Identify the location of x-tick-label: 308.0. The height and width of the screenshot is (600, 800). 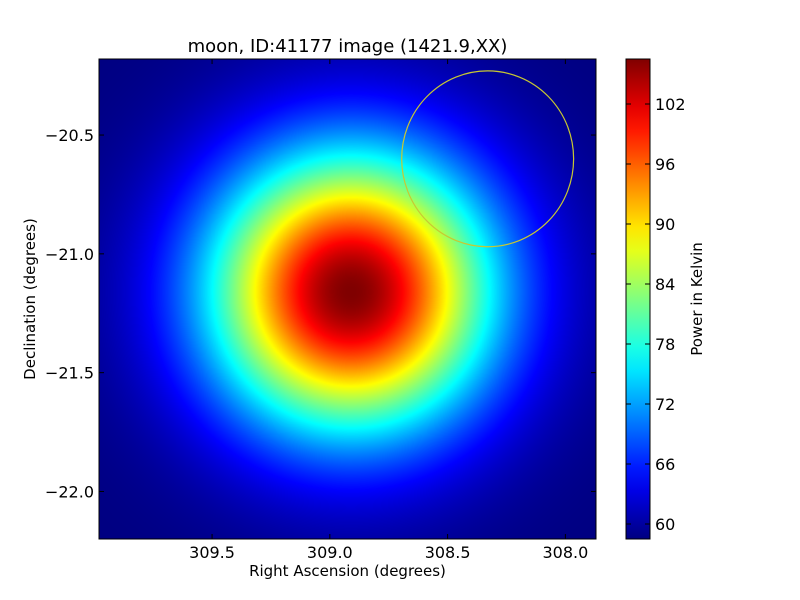
(565, 552).